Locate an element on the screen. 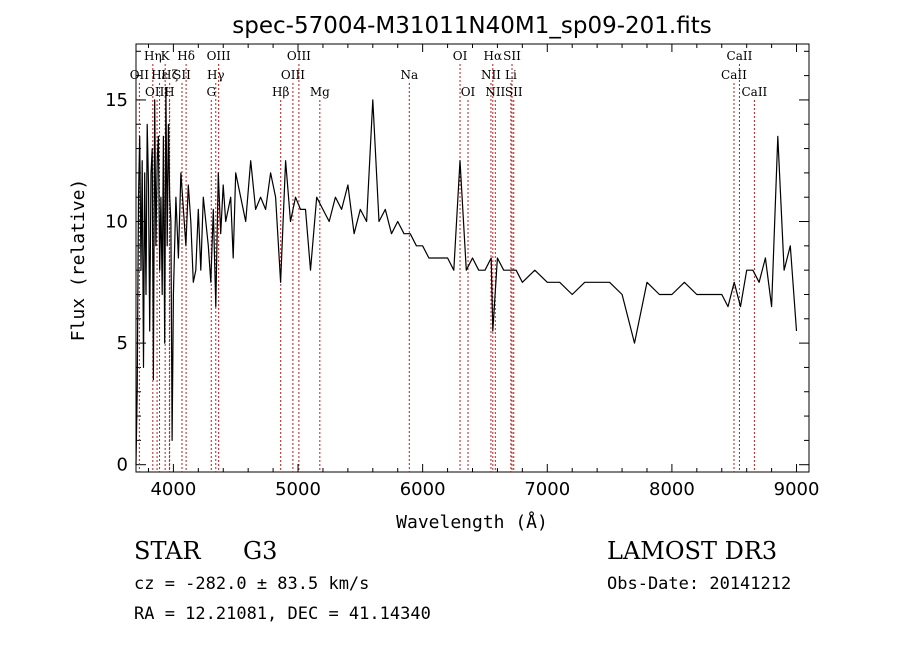  line-marker-label: Na is located at coordinates (409, 75).